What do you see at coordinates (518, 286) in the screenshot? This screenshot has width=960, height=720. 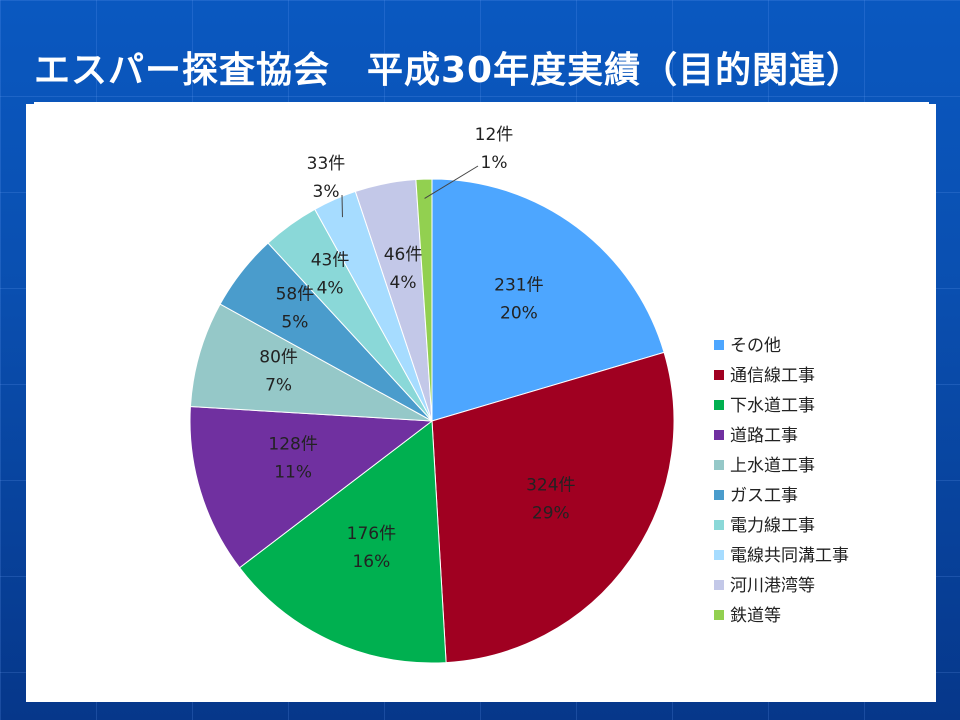 I see `data-label-count: 231件` at bounding box center [518, 286].